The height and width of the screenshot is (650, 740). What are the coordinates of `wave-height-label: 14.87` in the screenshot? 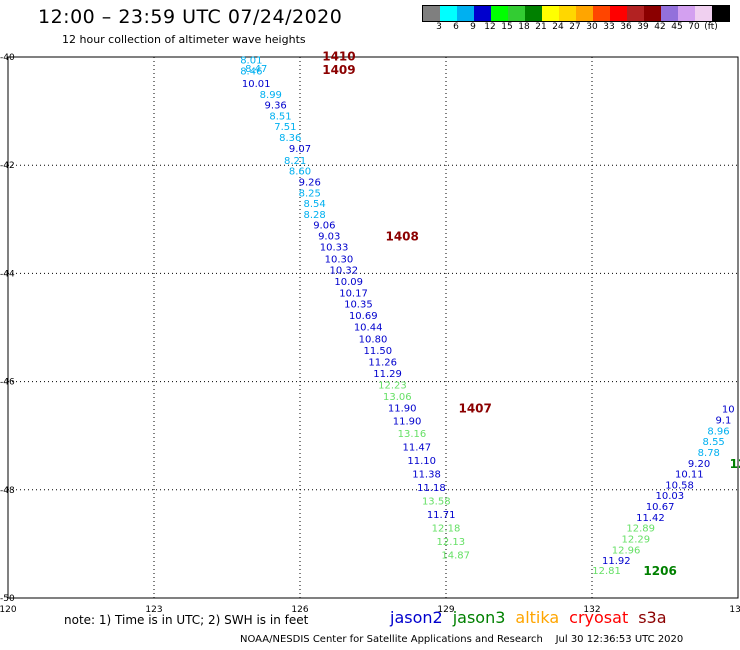 It's located at (455, 556).